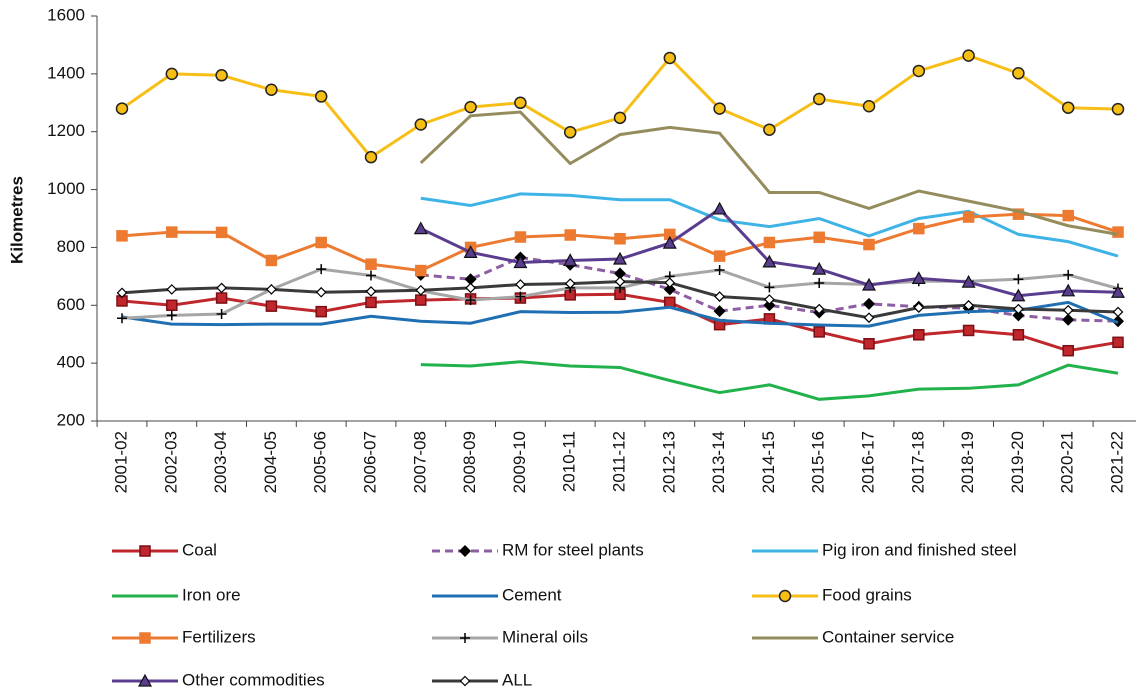 The height and width of the screenshot is (699, 1136). What do you see at coordinates (917, 462) in the screenshot?
I see `x-tick-label: 2017-18` at bounding box center [917, 462].